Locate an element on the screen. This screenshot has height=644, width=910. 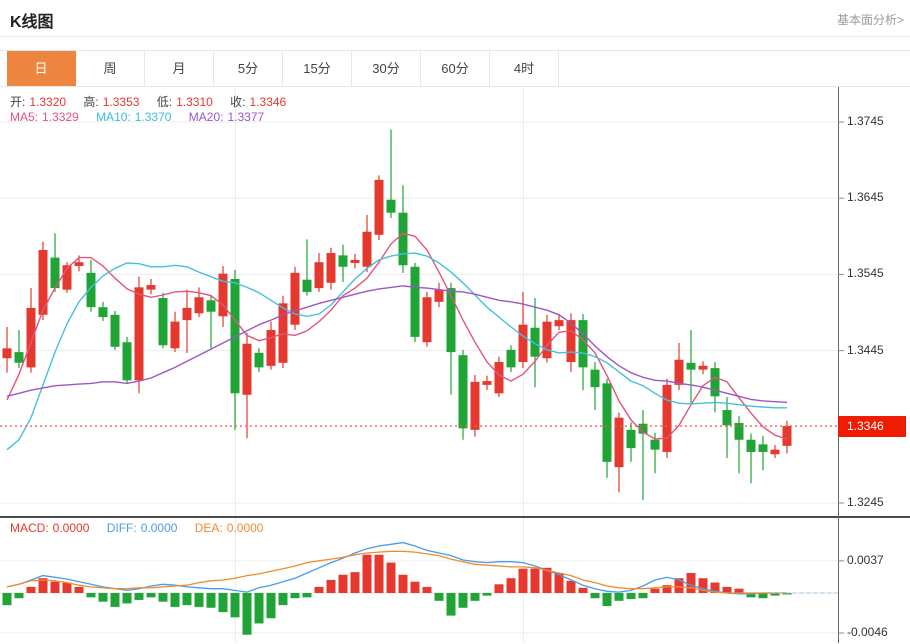
tab-5分: 5分 is located at coordinates (248, 68).